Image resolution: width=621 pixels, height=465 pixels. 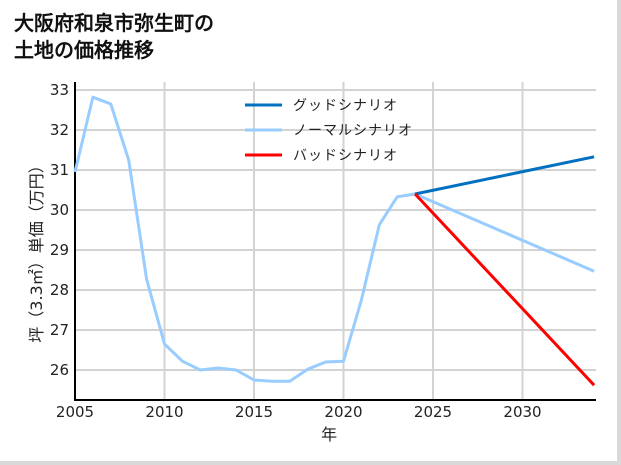 I want to click on x-tick-label: 2015, so click(x=254, y=412).